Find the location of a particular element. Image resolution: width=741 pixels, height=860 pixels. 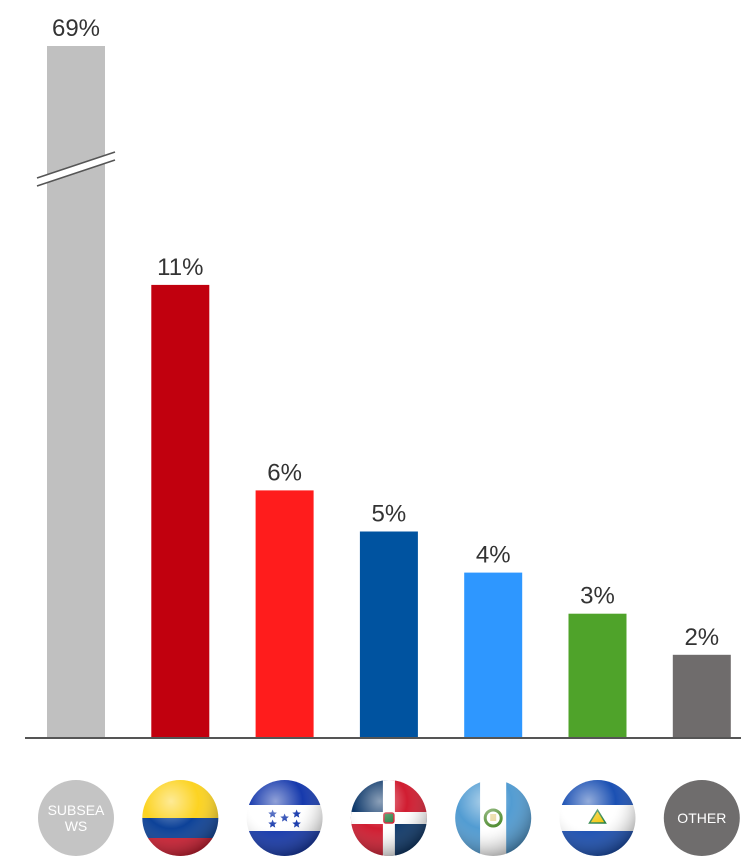

value-label-colombia: 11% is located at coordinates (180, 267).